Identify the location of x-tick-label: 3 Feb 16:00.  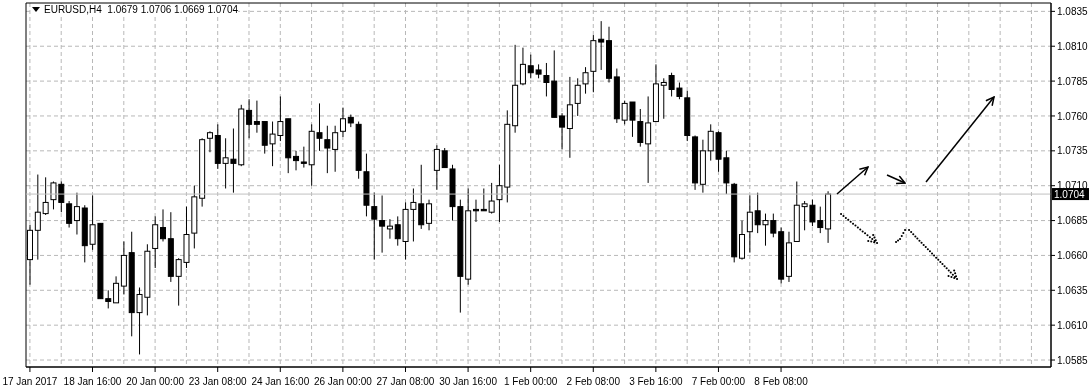
(656, 381).